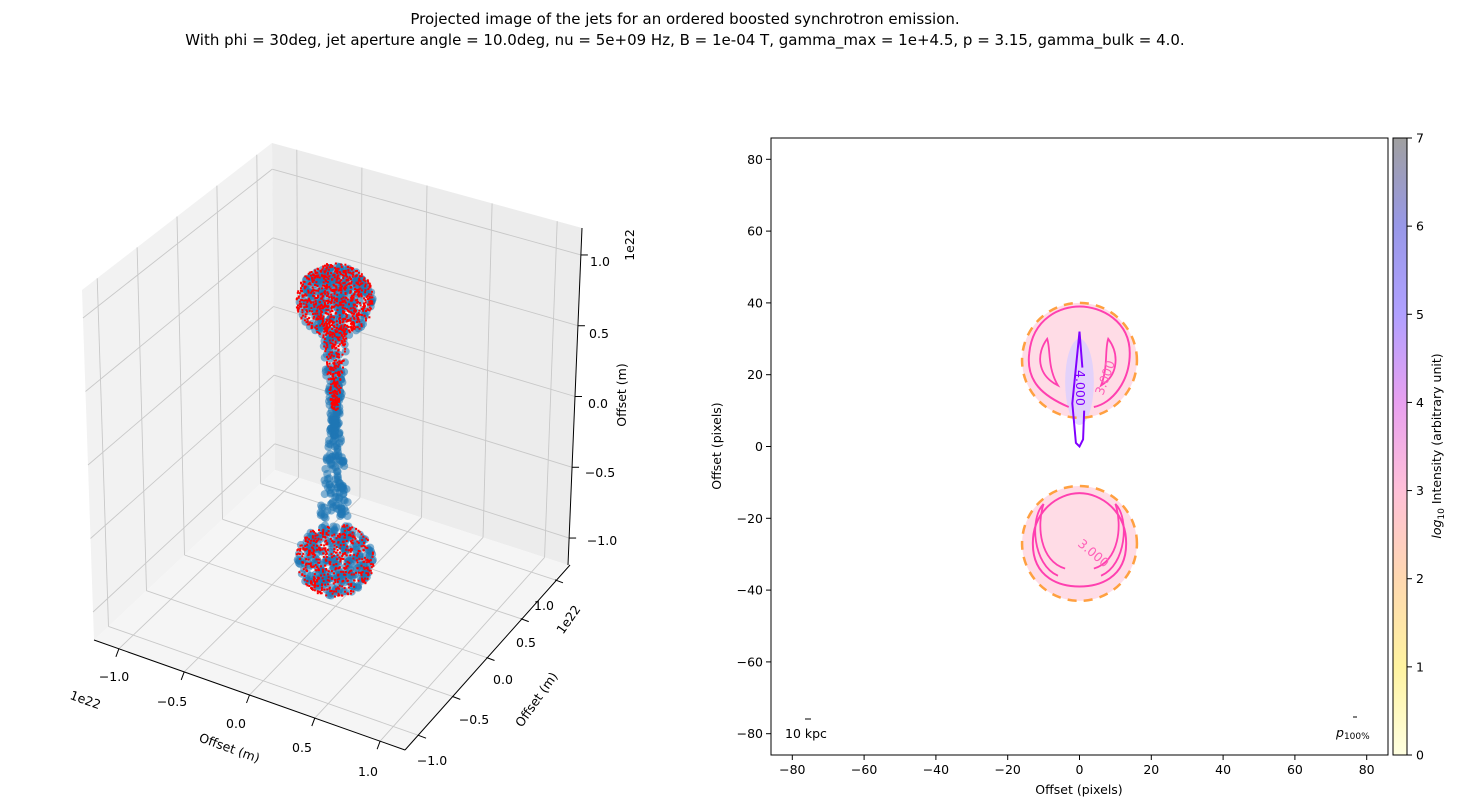 The image size is (1457, 808). Describe the element at coordinates (178, 391) in the screenshot. I see `left-pane` at that location.